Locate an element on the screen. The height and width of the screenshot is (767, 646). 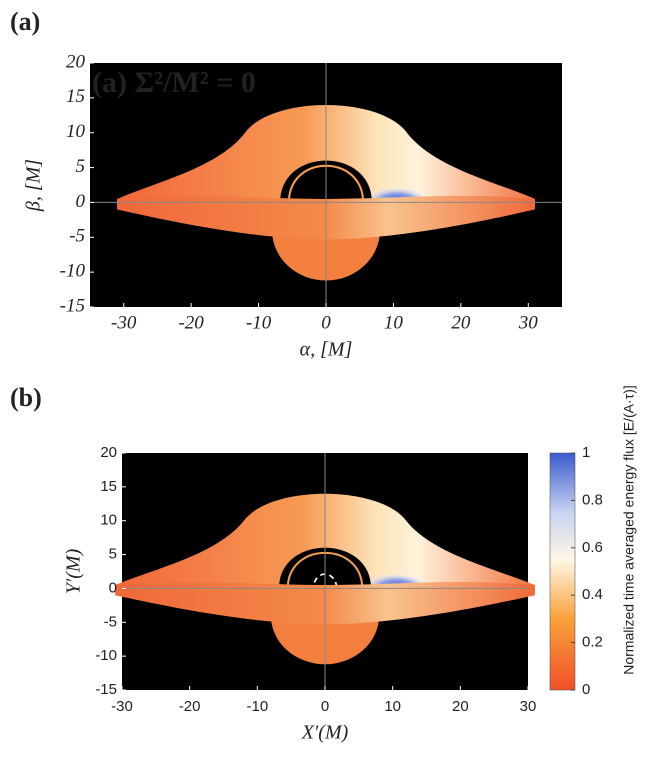
annotation: (a) Σ²/M² = 0 is located at coordinates (174, 82).